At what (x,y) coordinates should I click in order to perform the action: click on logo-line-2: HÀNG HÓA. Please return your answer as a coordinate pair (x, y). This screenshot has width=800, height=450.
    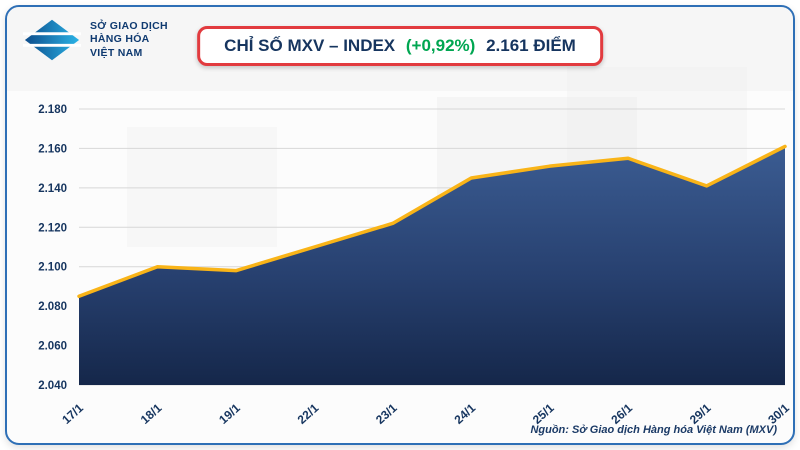
    Looking at the image, I should click on (120, 39).